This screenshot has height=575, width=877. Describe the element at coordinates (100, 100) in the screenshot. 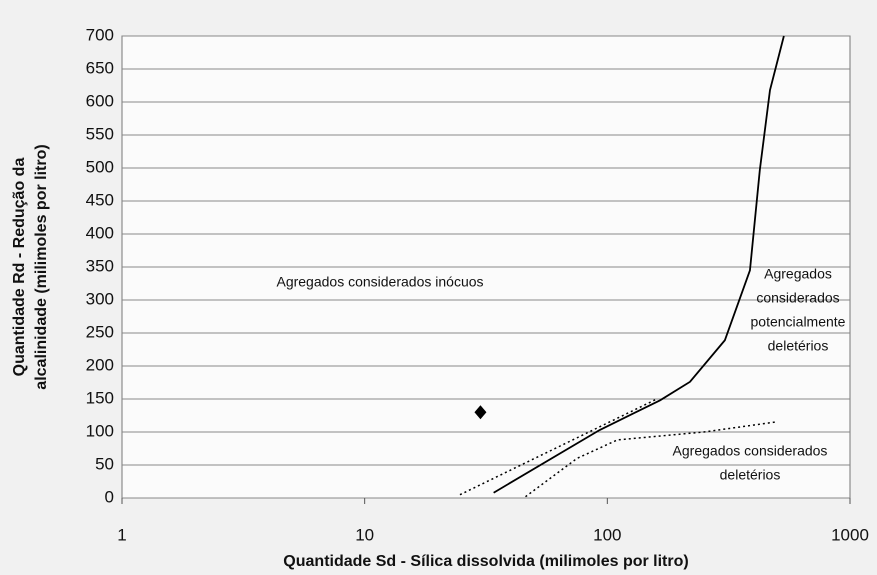

I see `y-tick-label: 600` at that location.